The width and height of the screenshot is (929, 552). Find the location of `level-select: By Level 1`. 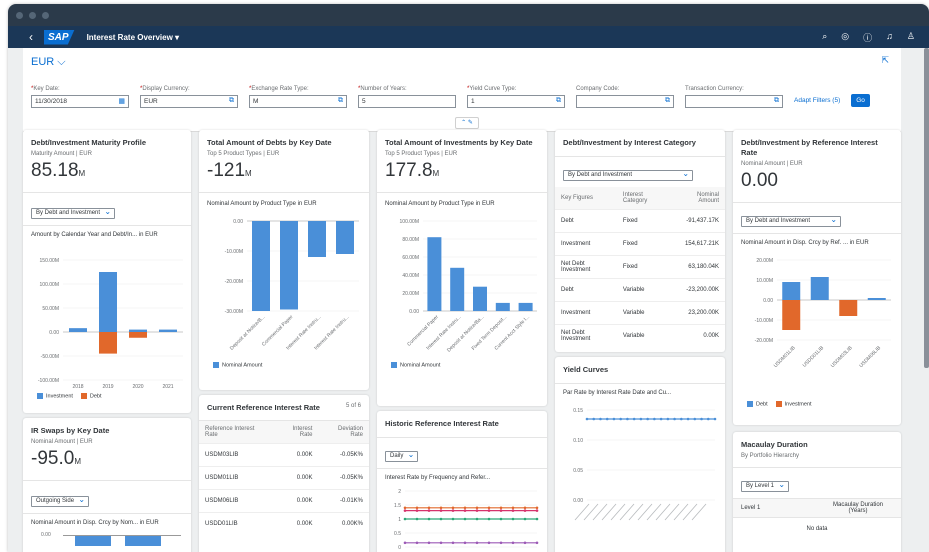

level-select: By Level 1 is located at coordinates (765, 486).